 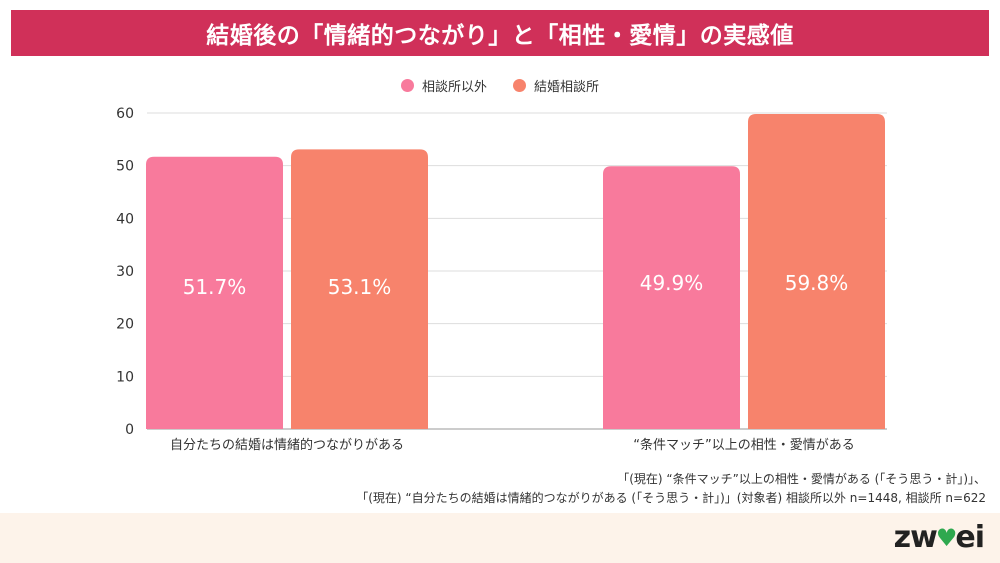 I want to click on y-tick-label: 20, so click(x=125, y=325).